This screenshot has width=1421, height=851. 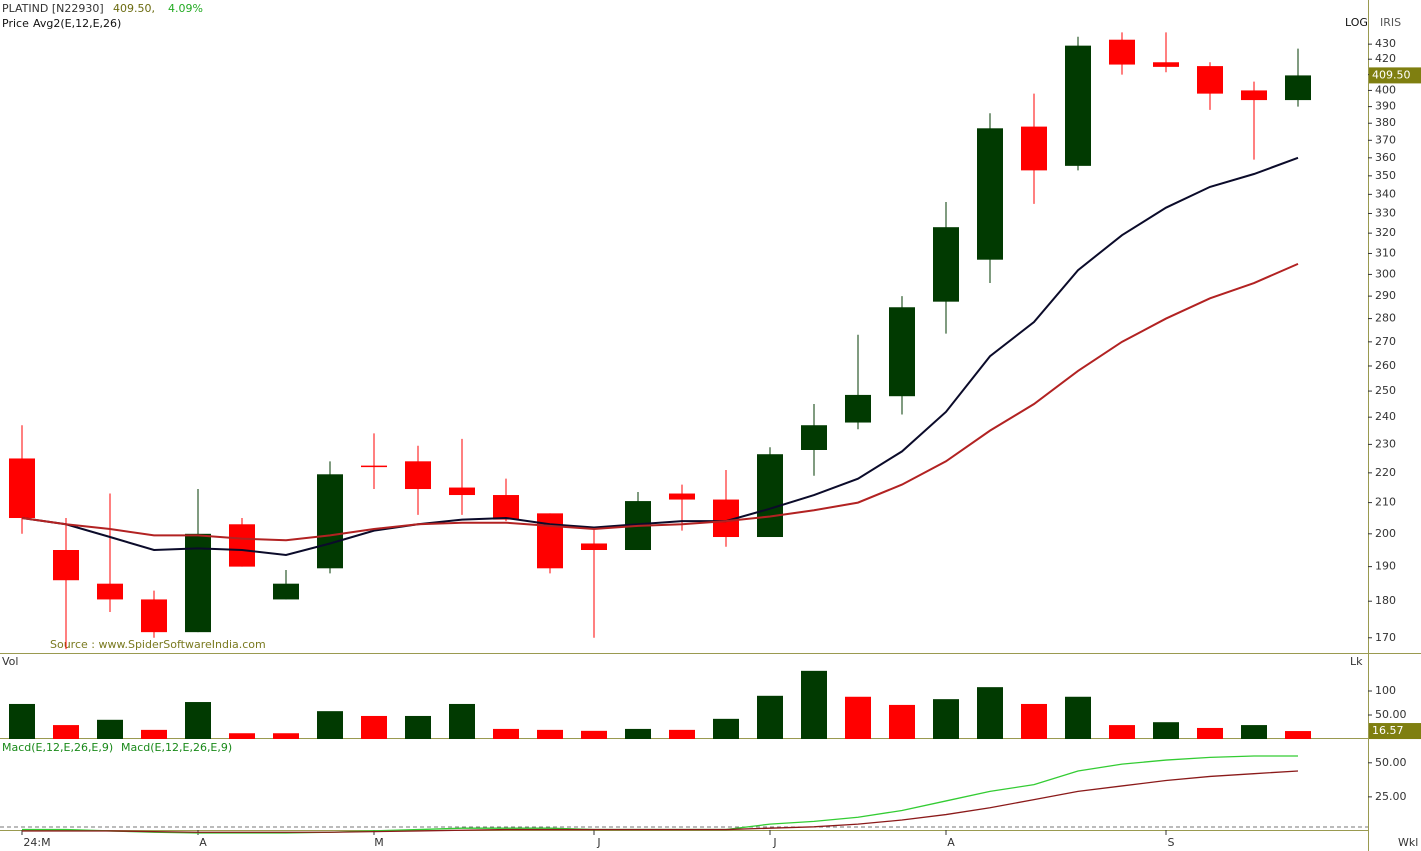 What do you see at coordinates (1385, 318) in the screenshot?
I see `y-tick-label: 280` at bounding box center [1385, 318].